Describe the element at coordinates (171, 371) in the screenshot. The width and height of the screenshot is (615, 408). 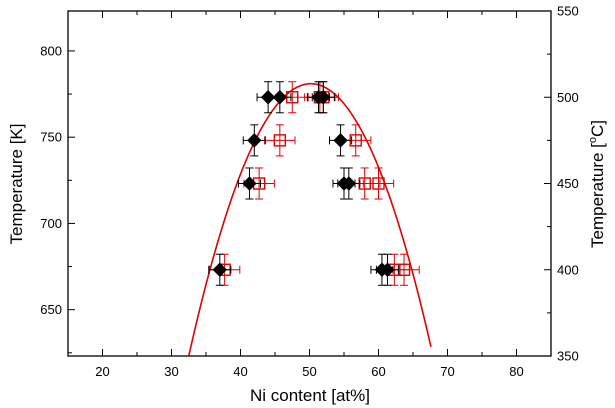
I see `x-tick-label: 30` at that location.